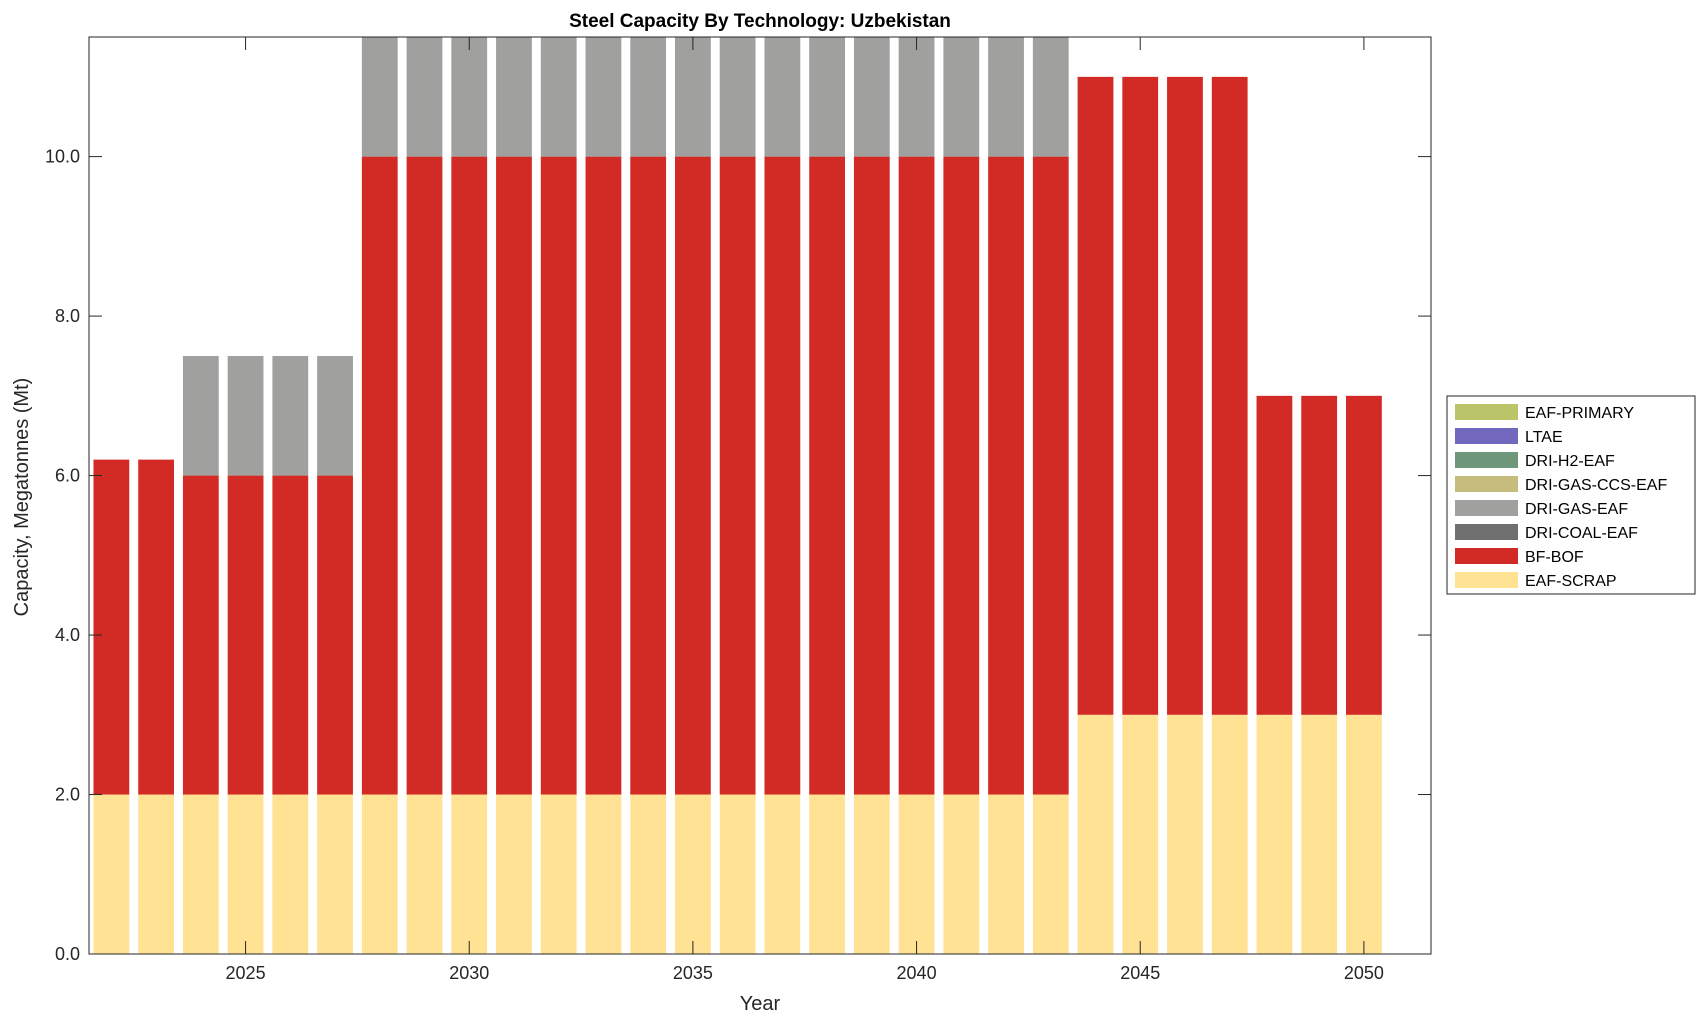 The height and width of the screenshot is (1026, 1708). Describe the element at coordinates (961, 874) in the screenshot. I see `bar-eaf-scrap-2041` at that location.